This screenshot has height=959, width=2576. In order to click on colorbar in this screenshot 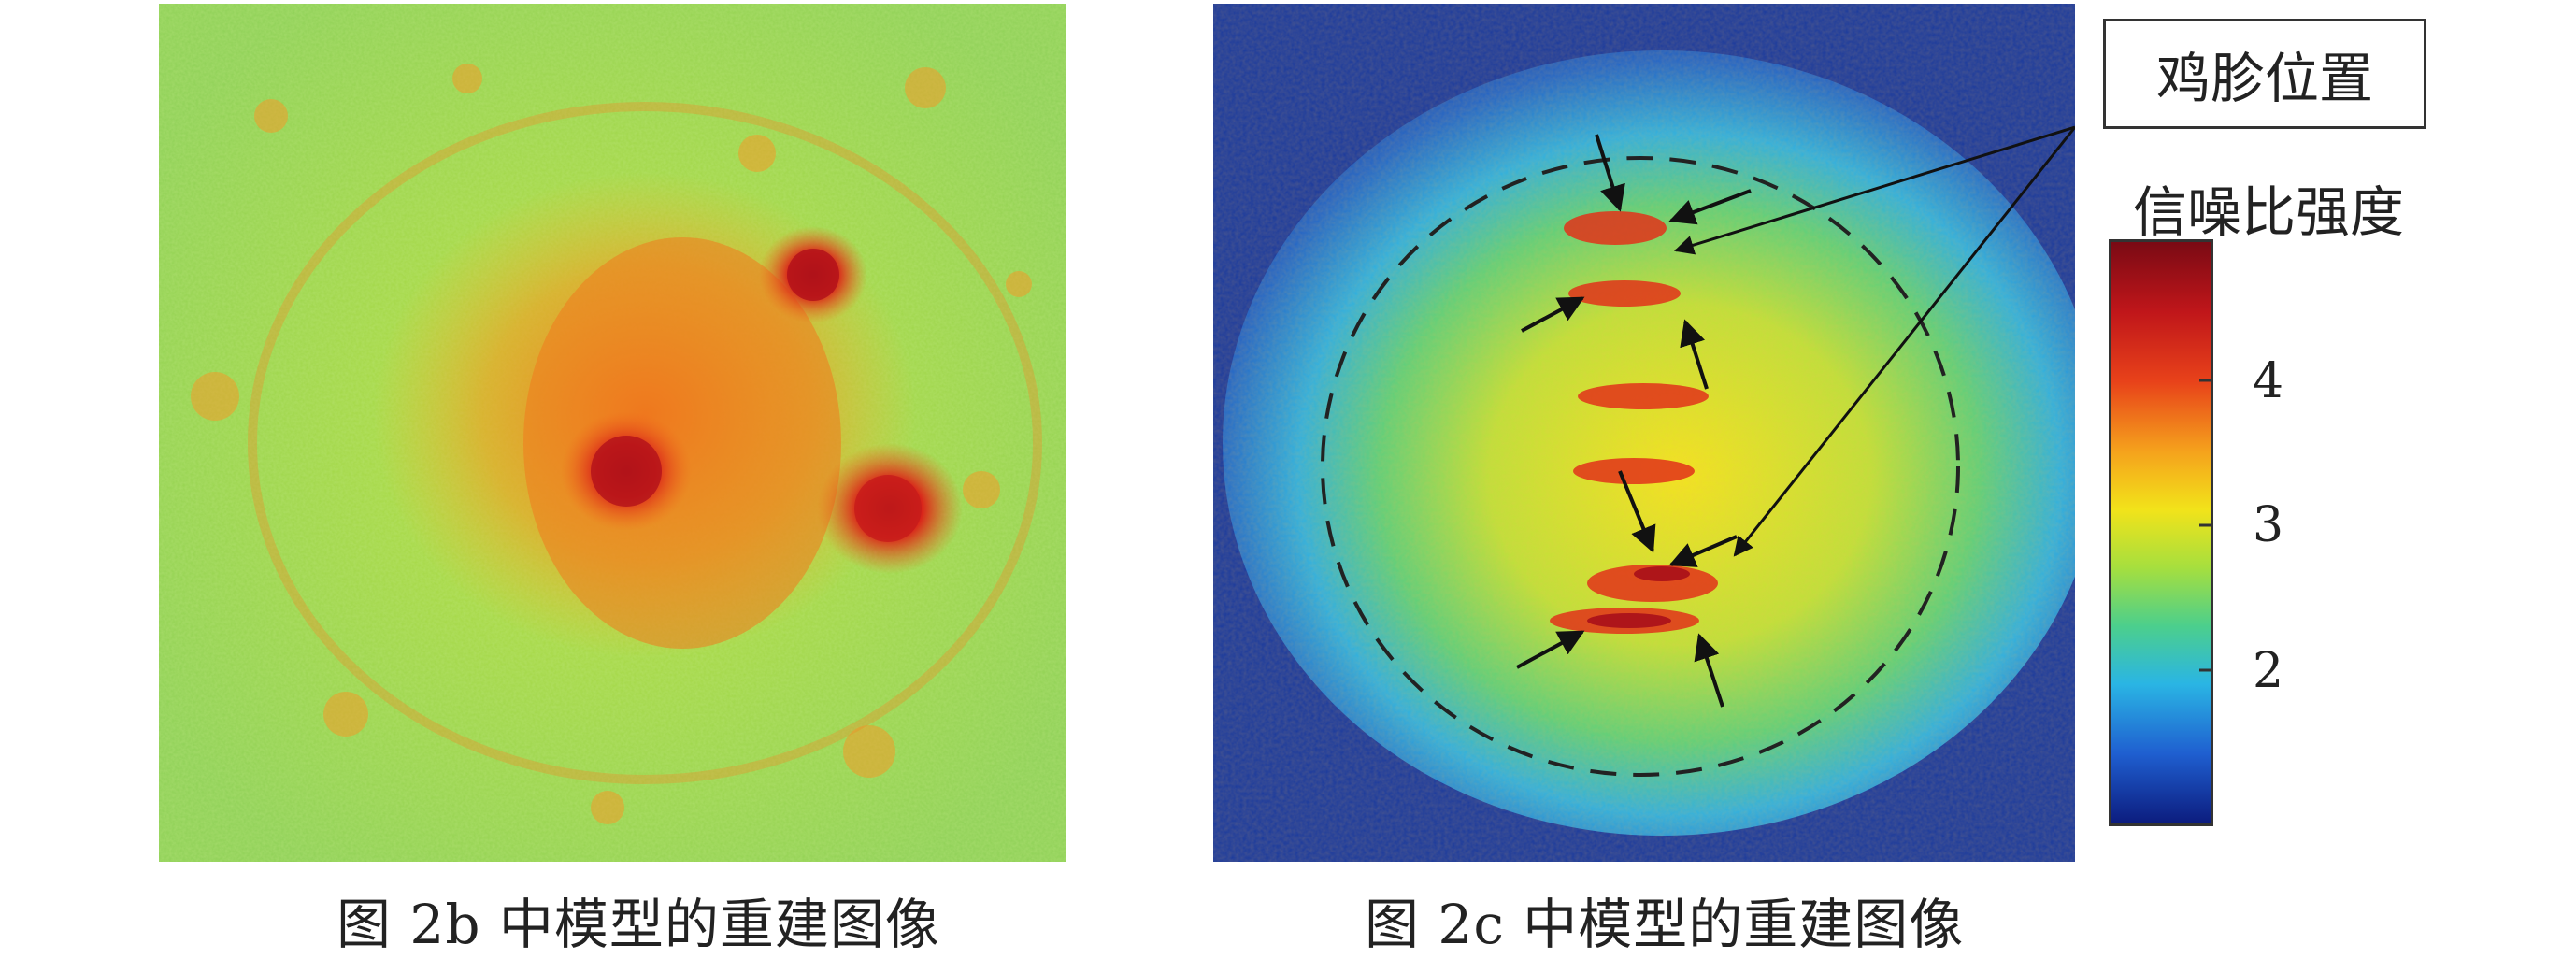, I will do `click(2161, 532)`.